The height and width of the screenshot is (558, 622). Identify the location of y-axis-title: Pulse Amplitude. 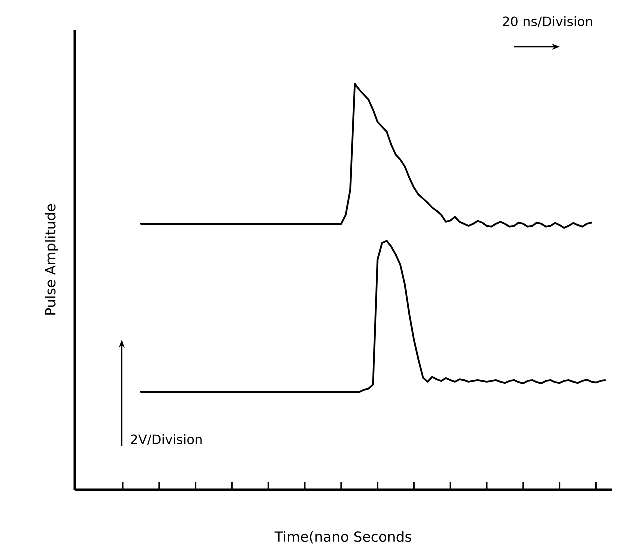
(51, 259).